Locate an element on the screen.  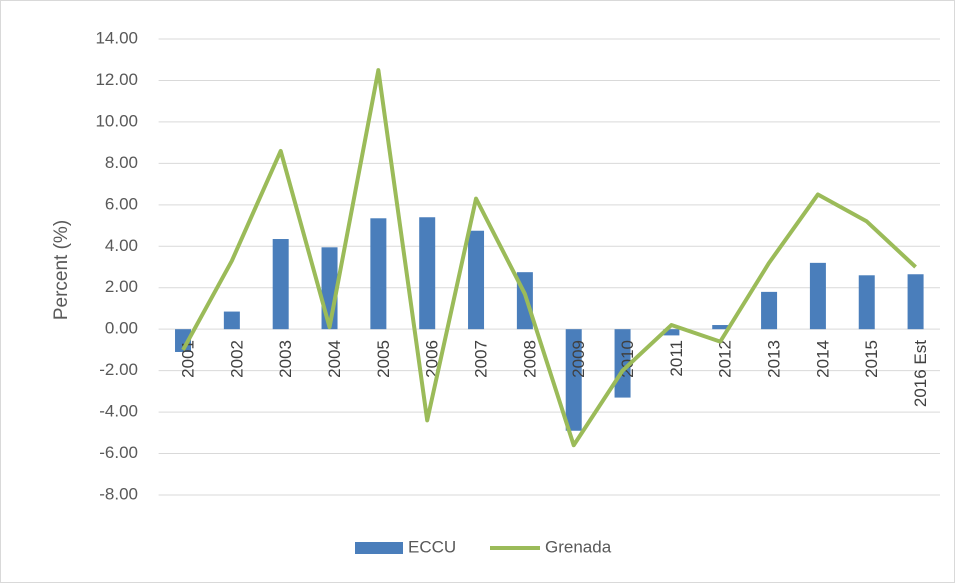
y-tick-label: -2.00 is located at coordinates (118, 369).